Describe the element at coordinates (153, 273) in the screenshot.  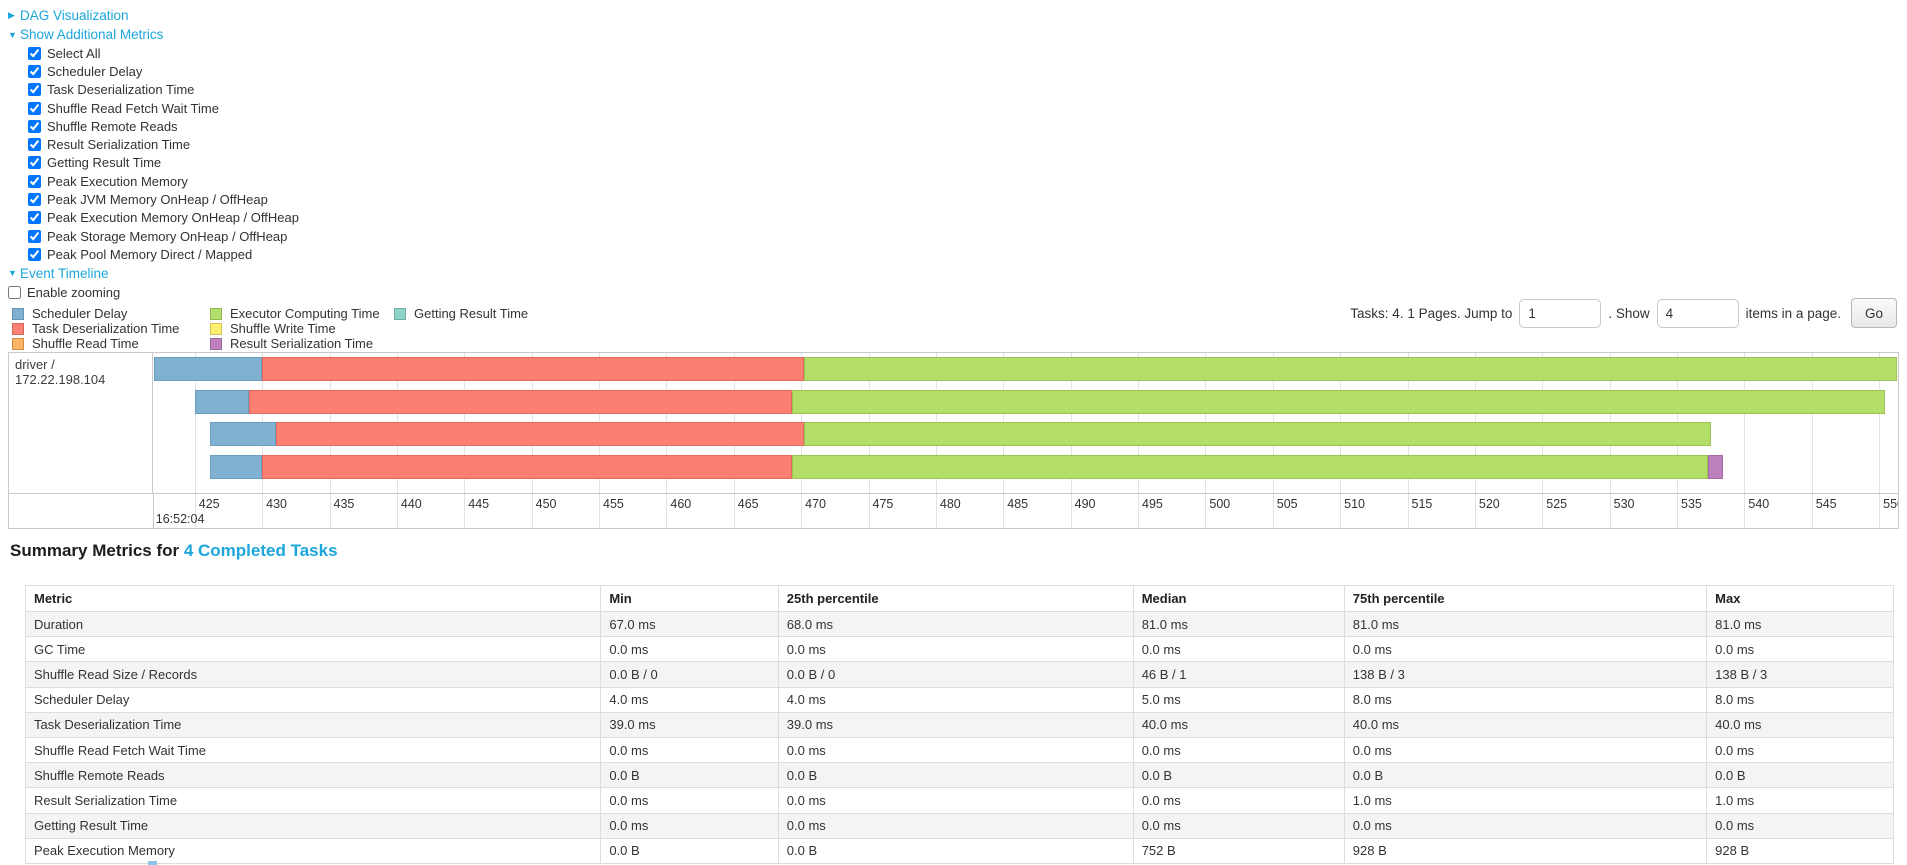
I see `event-timeline-toggle: ▼ Event Timeline` at that location.